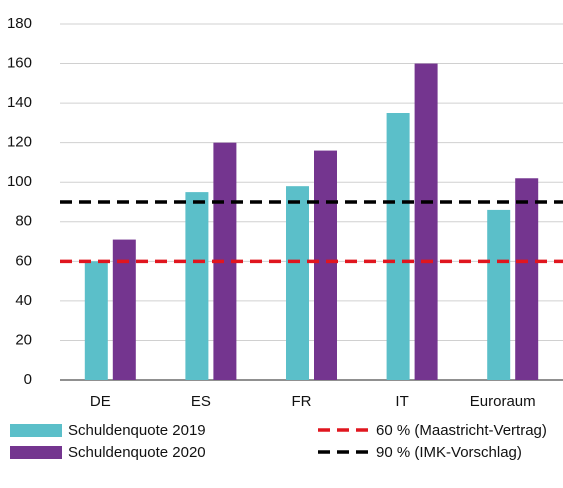 This screenshot has width=563, height=488. Describe the element at coordinates (19, 102) in the screenshot. I see `y-tick-label: 140` at that location.